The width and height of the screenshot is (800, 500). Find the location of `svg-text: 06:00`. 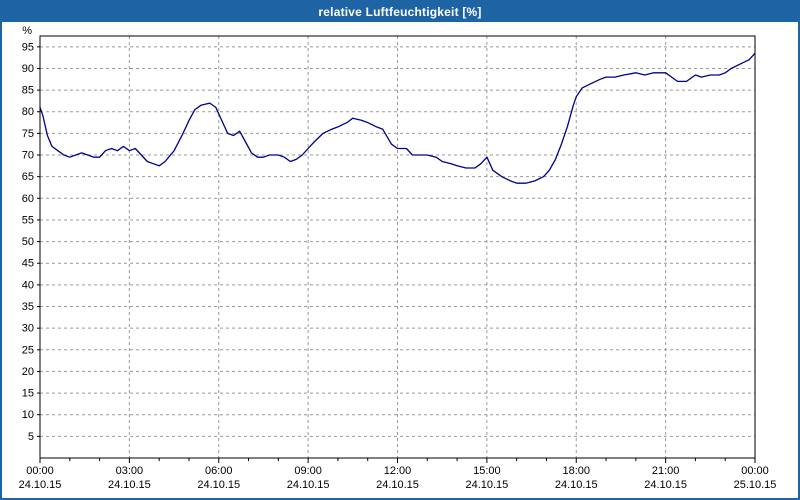

svg-text: 06:00 is located at coordinates (219, 471).